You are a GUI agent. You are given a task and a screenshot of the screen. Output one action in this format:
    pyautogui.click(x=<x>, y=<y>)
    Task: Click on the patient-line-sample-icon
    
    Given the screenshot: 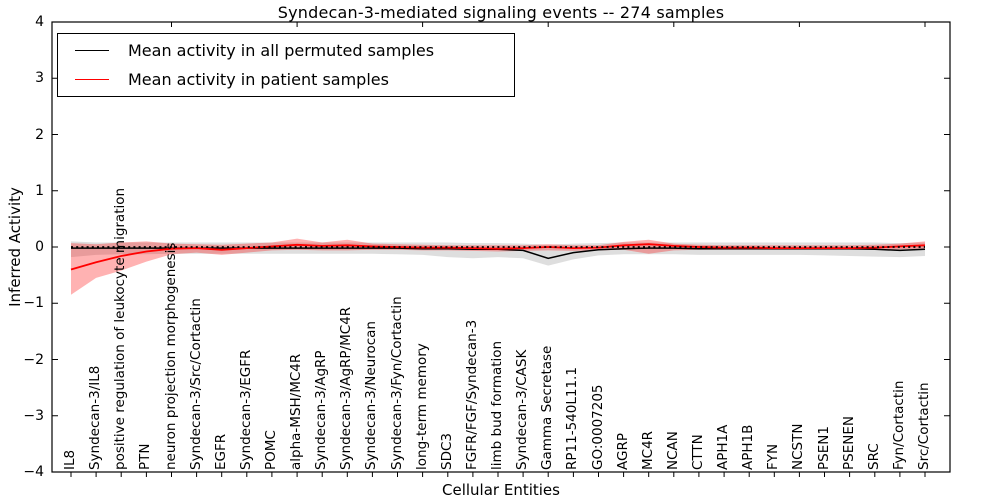 What is the action you would take?
    pyautogui.click(x=92, y=80)
    